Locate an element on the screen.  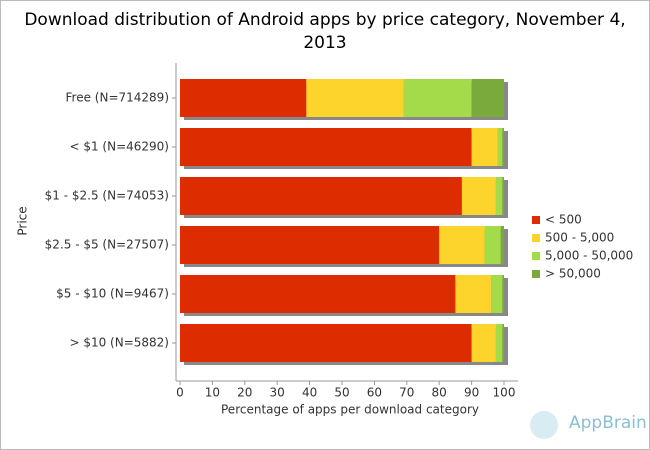
legend-label: < 500 is located at coordinates (563, 220).